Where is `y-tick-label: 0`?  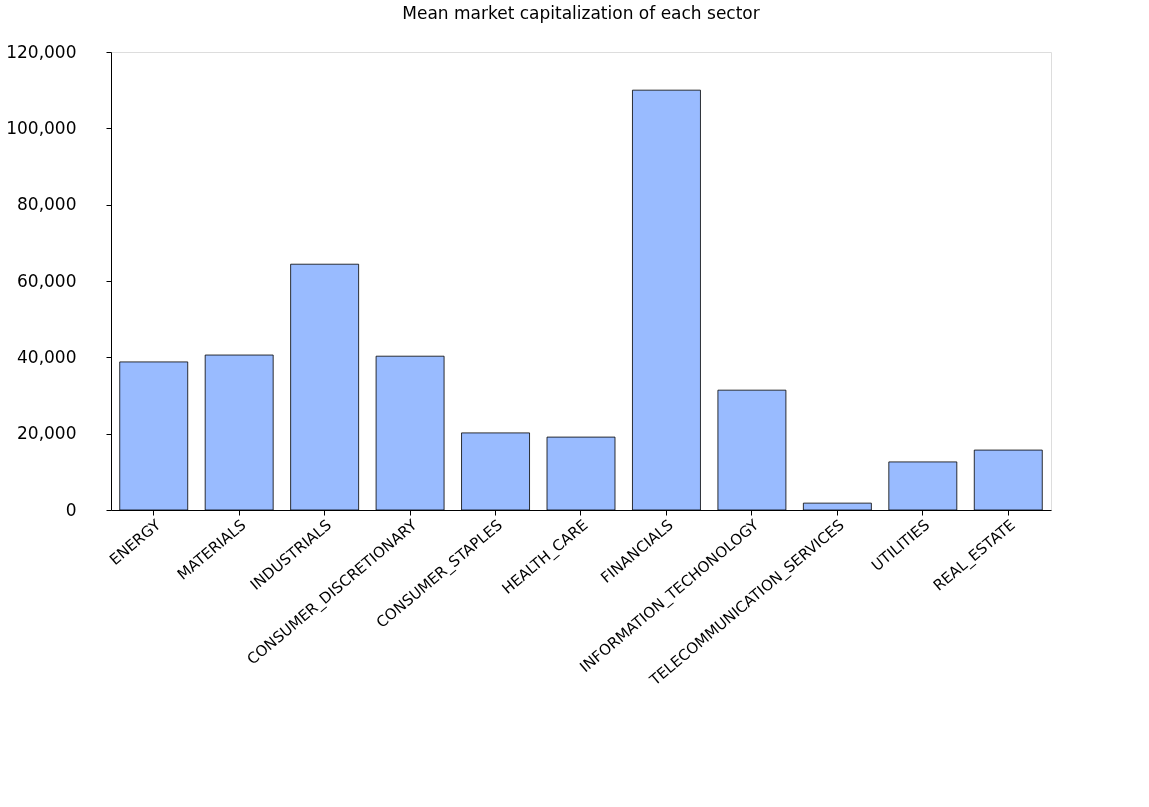 y-tick-label: 0 is located at coordinates (71, 509).